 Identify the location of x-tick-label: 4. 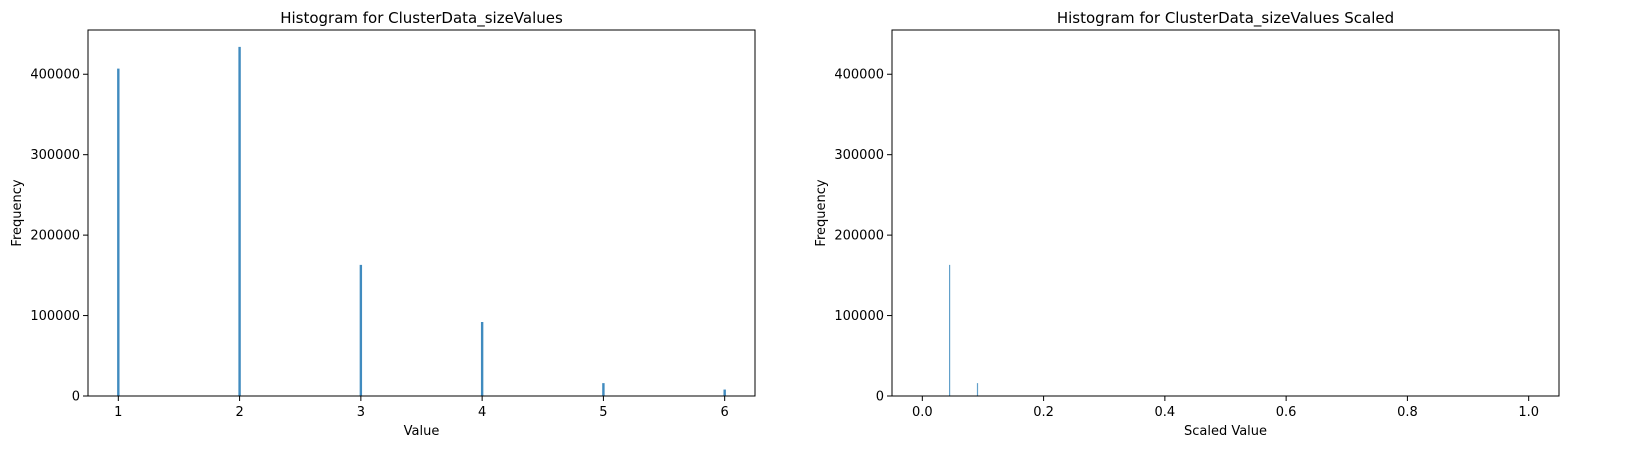
(482, 412).